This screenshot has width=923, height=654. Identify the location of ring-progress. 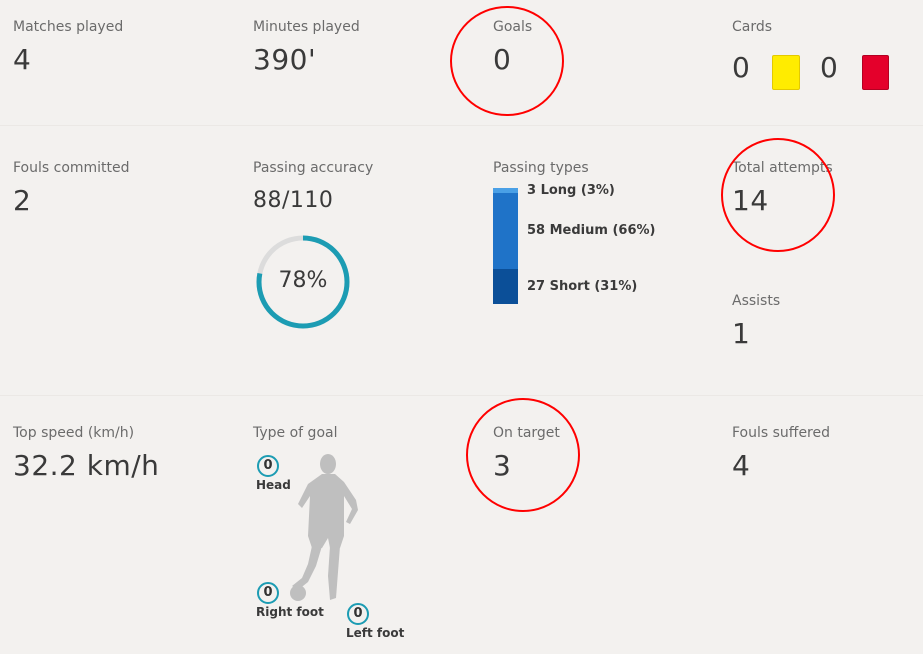
(303, 282).